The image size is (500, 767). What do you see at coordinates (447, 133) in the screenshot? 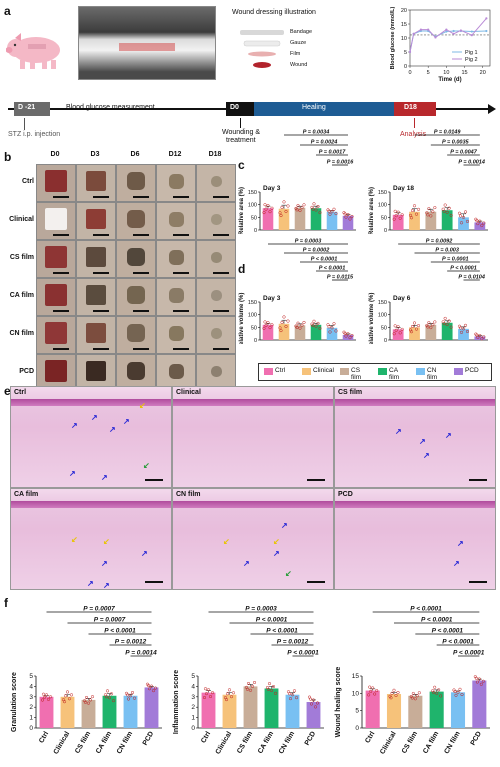
I see `p-value-label: P = 0.0149` at bounding box center [447, 133].